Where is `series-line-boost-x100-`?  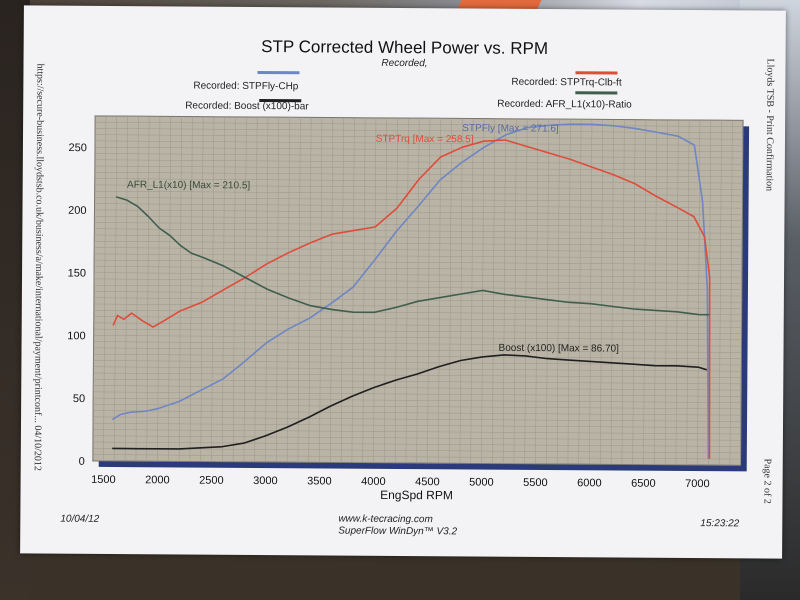 series-line-boost-x100- is located at coordinates (410, 402).